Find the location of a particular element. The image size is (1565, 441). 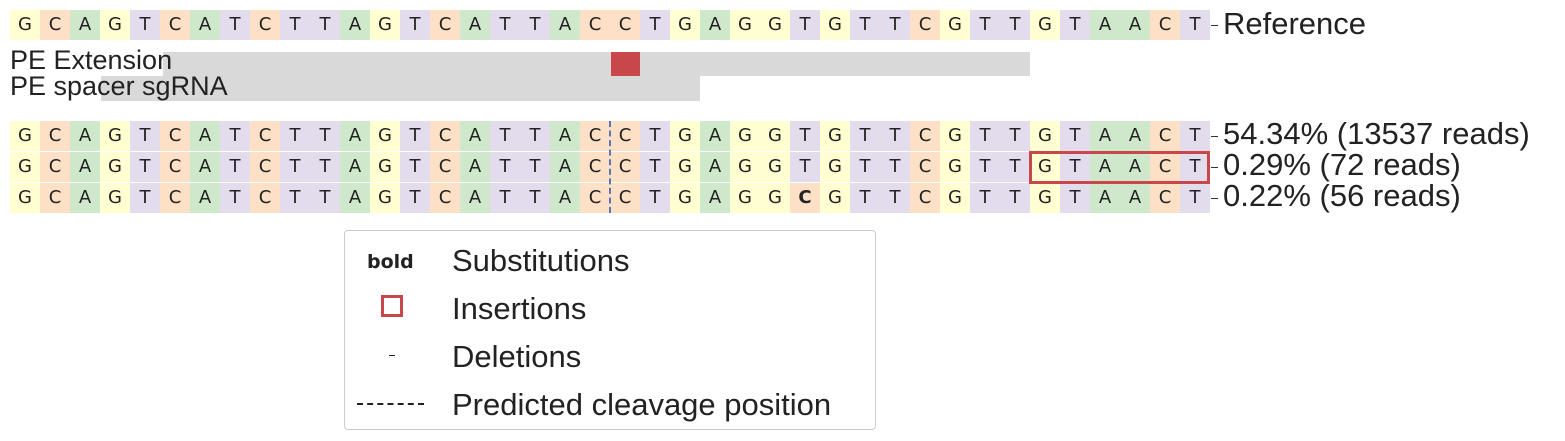

deletion-dash-icon is located at coordinates (392, 355).